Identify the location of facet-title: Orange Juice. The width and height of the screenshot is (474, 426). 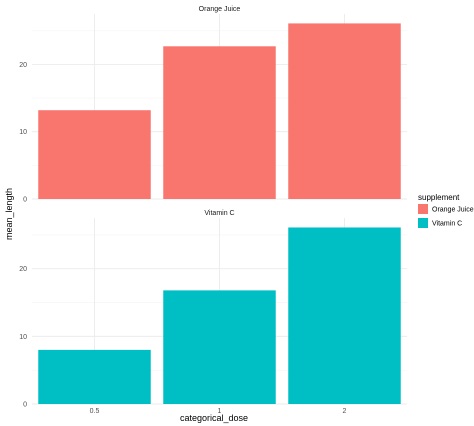
(220, 9).